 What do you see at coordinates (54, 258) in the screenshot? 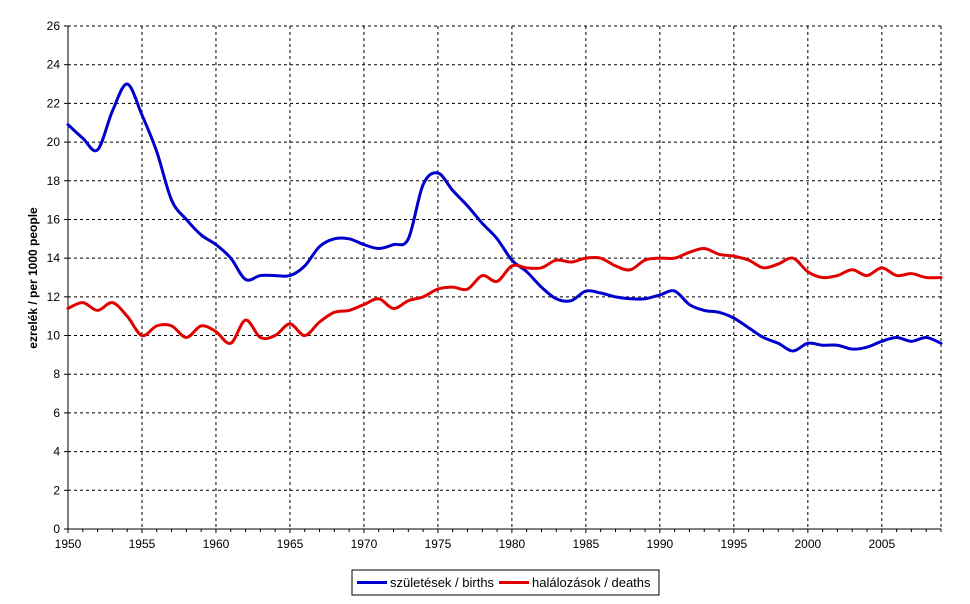
I see `y-tick-label: 14` at bounding box center [54, 258].